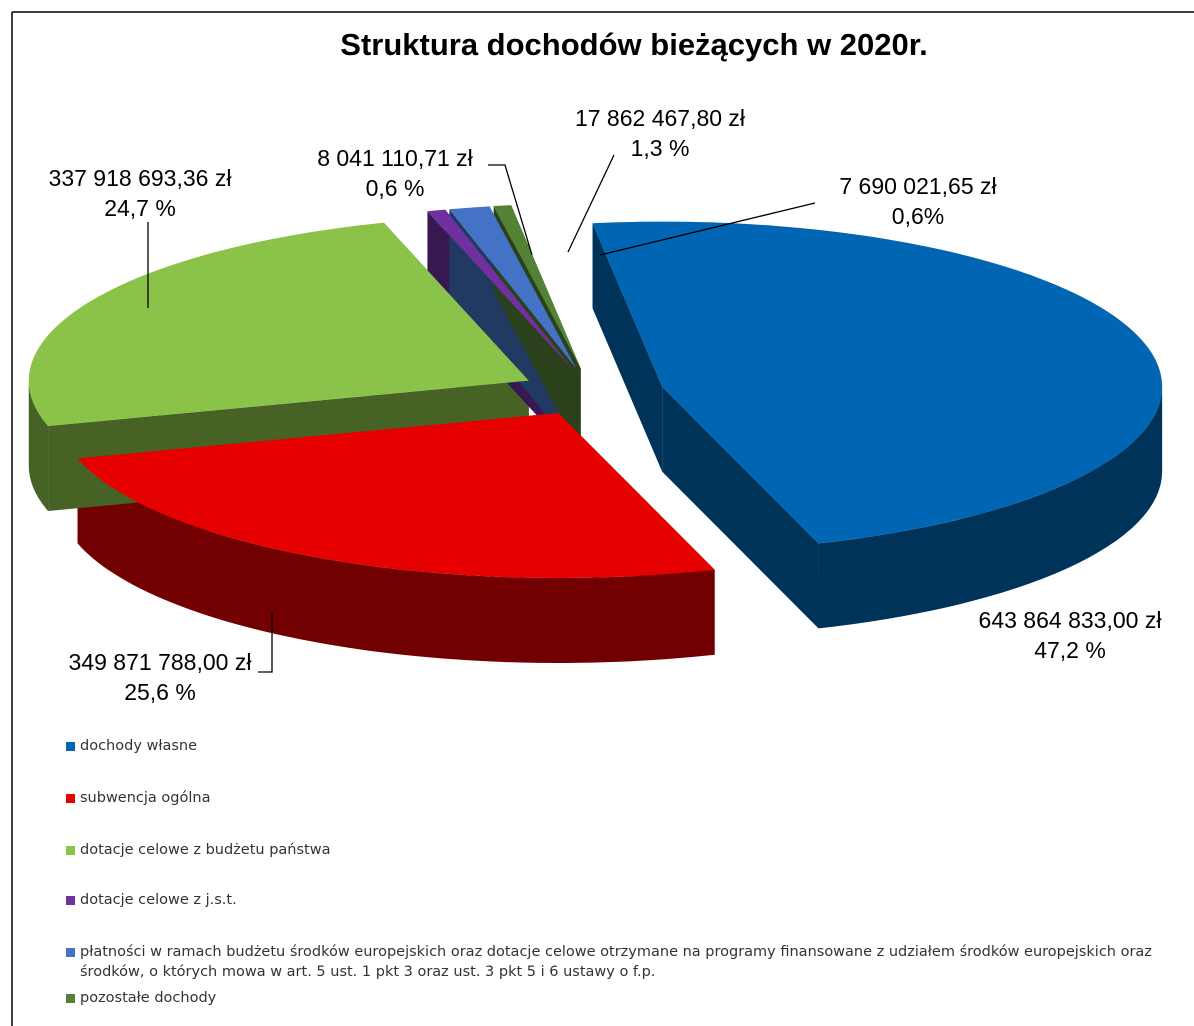 This screenshot has width=1194, height=1026. What do you see at coordinates (140, 208) in the screenshot?
I see `data-label: 24,7 %` at bounding box center [140, 208].